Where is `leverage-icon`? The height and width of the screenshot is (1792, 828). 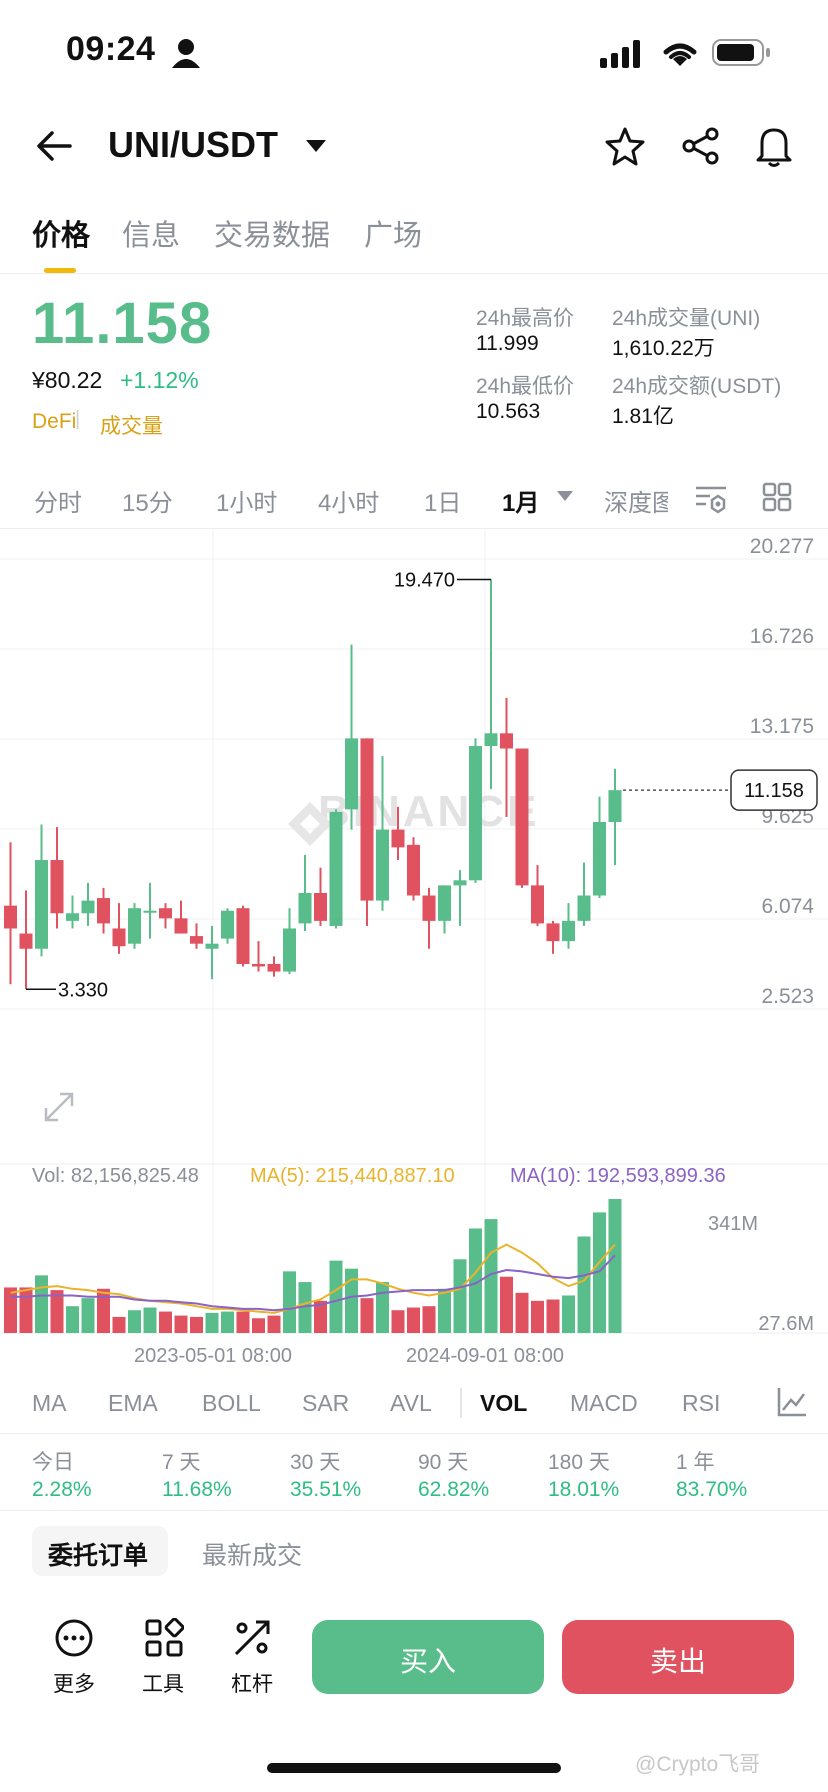 leverage-icon is located at coordinates (252, 1638).